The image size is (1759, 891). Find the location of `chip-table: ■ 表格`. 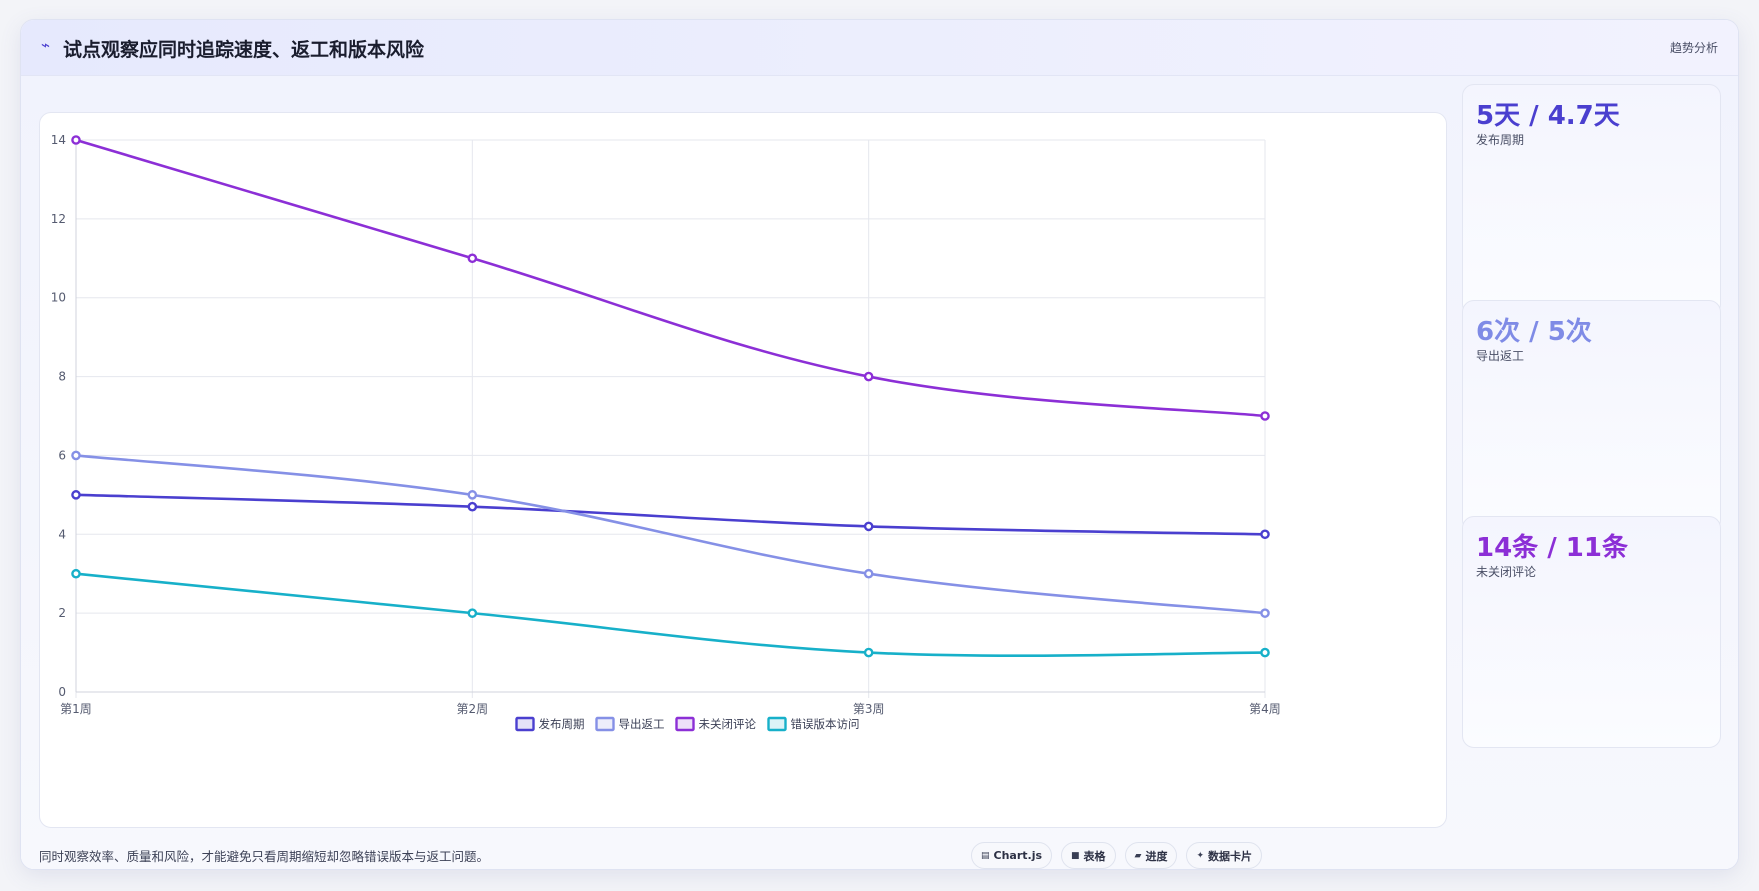

chip-table: ■ 表格 is located at coordinates (1088, 855).